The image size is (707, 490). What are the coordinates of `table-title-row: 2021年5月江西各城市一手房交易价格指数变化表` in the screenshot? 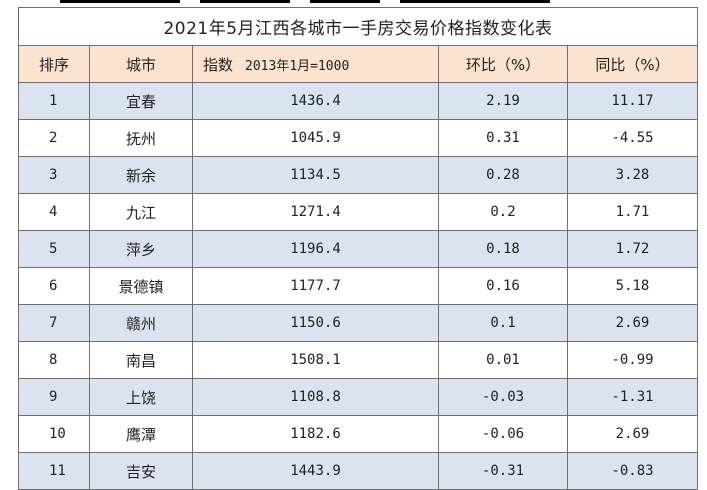 It's located at (358, 26).